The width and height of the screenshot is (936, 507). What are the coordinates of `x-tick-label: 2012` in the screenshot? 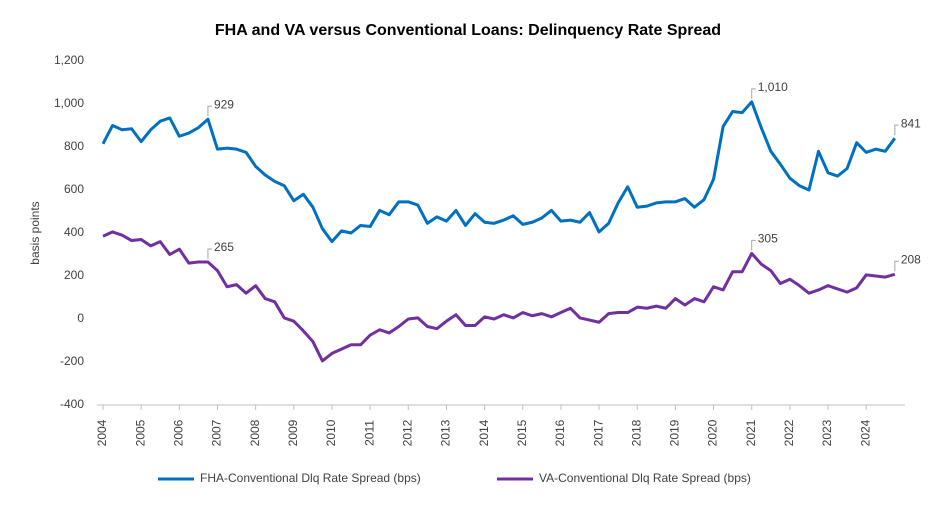 It's located at (407, 432).